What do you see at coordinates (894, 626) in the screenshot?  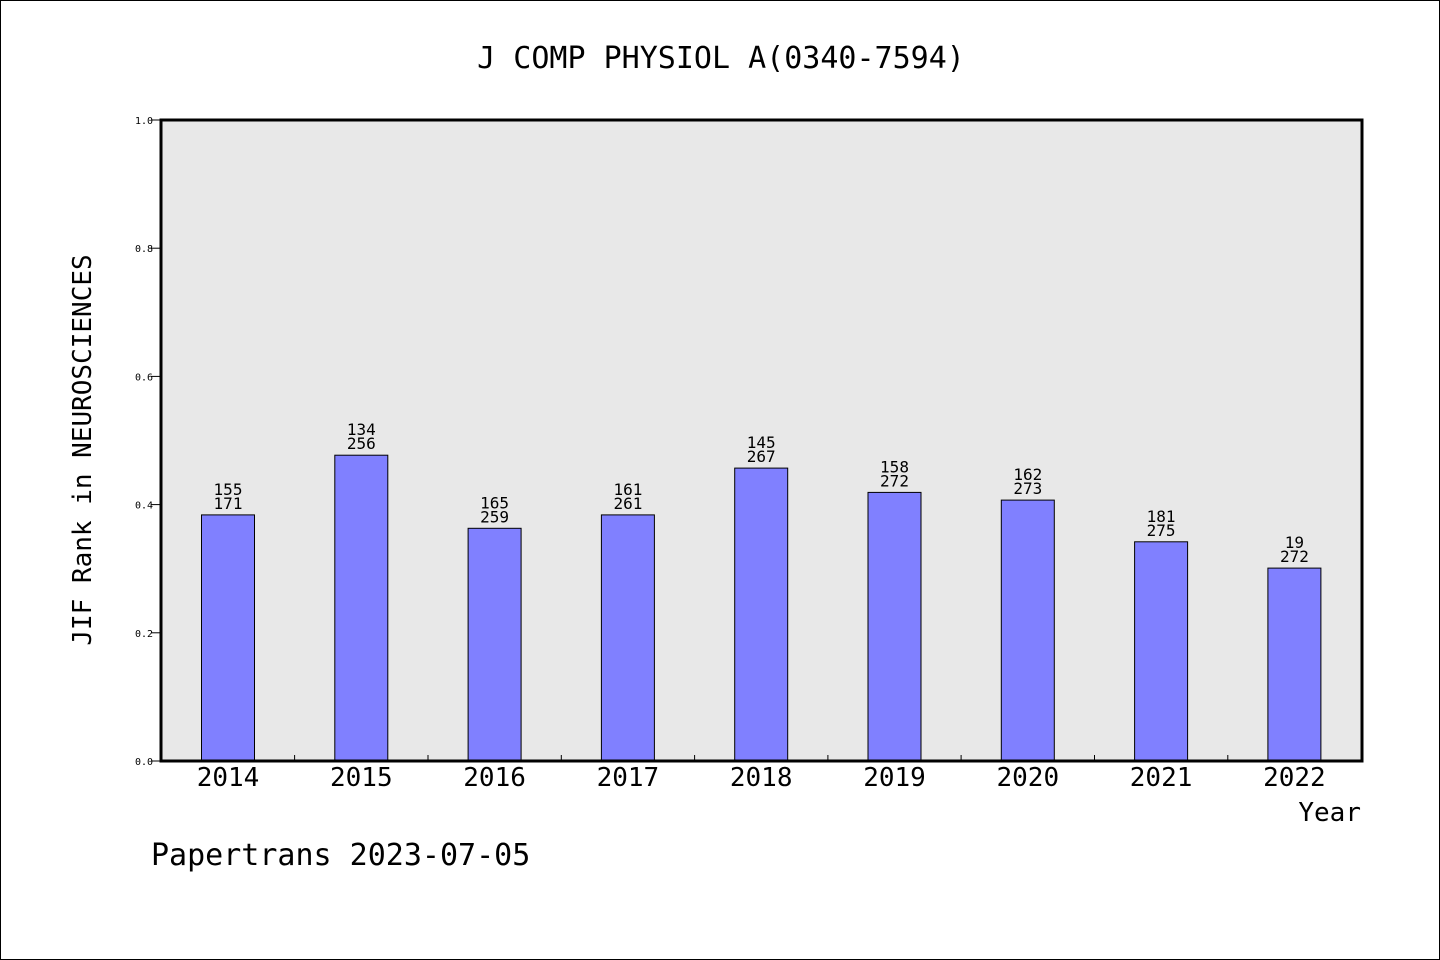 I see `bar-2019` at bounding box center [894, 626].